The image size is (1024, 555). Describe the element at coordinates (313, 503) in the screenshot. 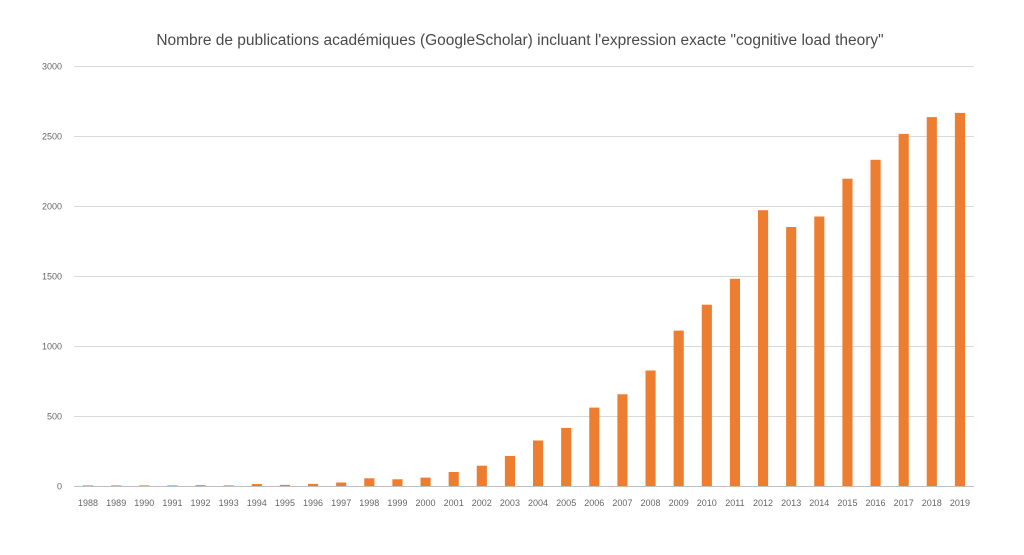

I see `x-tick-label: 1996` at that location.